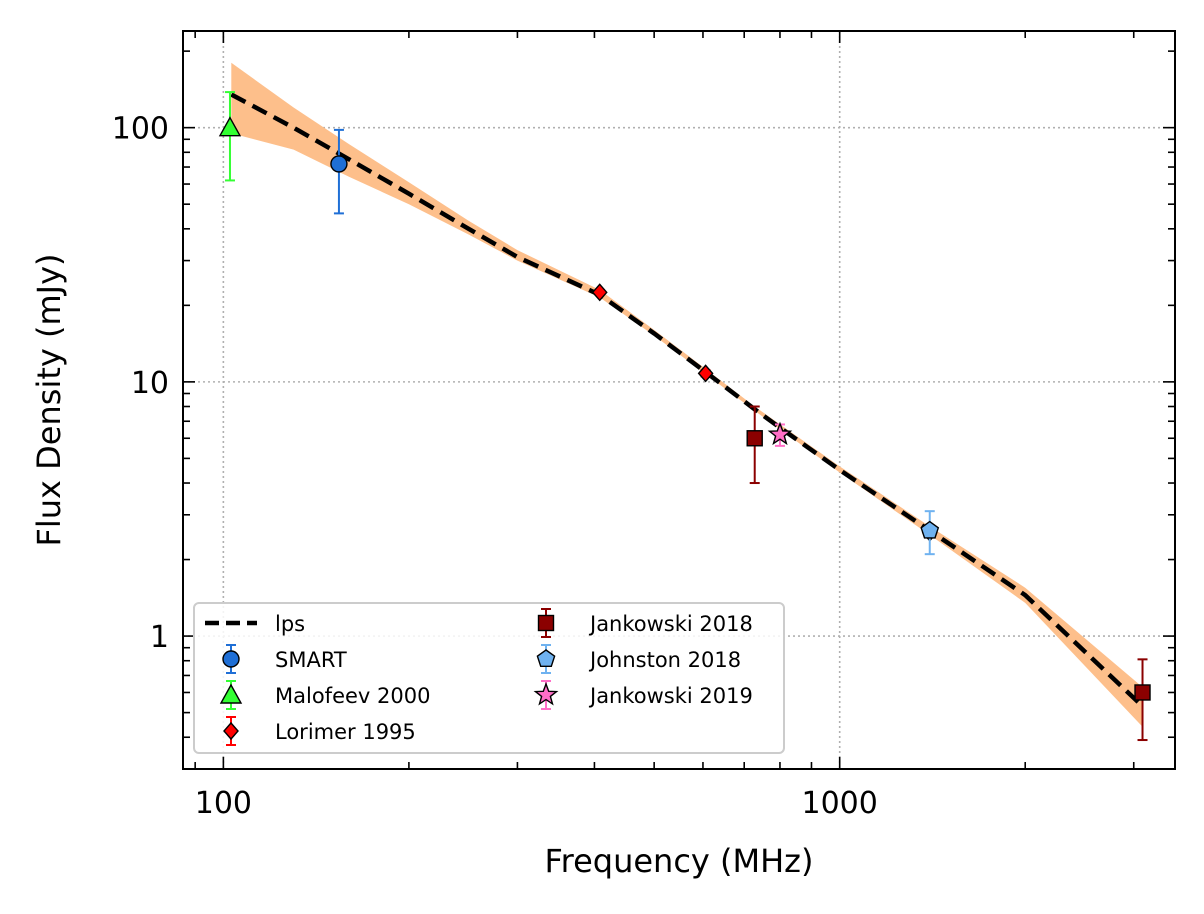 The width and height of the screenshot is (1204, 914). What do you see at coordinates (339, 164) in the screenshot?
I see `point-smart` at bounding box center [339, 164].